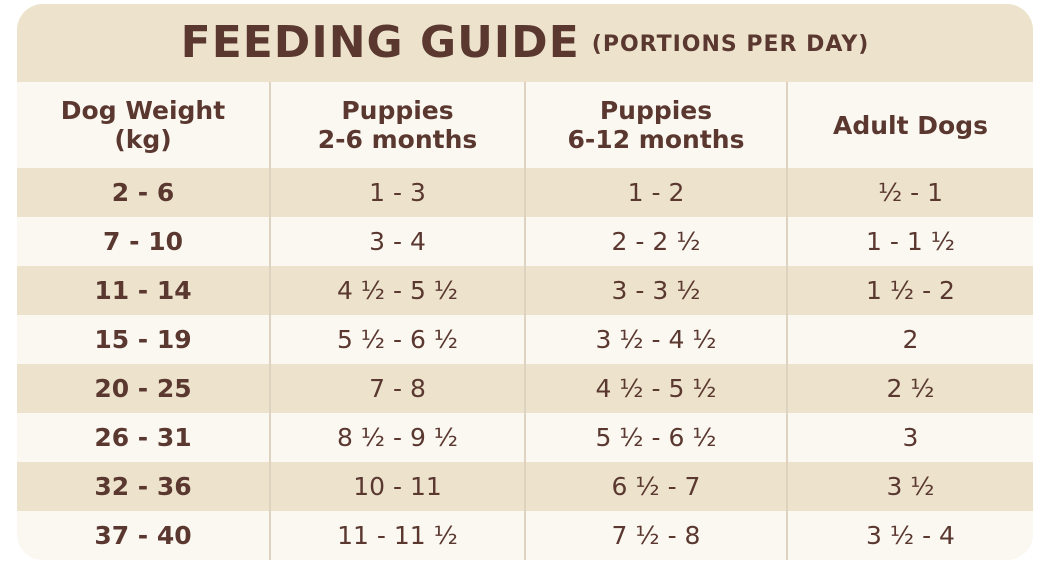 This screenshot has width=1050, height=564. Describe the element at coordinates (397, 110) in the screenshot. I see `header-puppies-2-6-line1: Puppies` at that location.